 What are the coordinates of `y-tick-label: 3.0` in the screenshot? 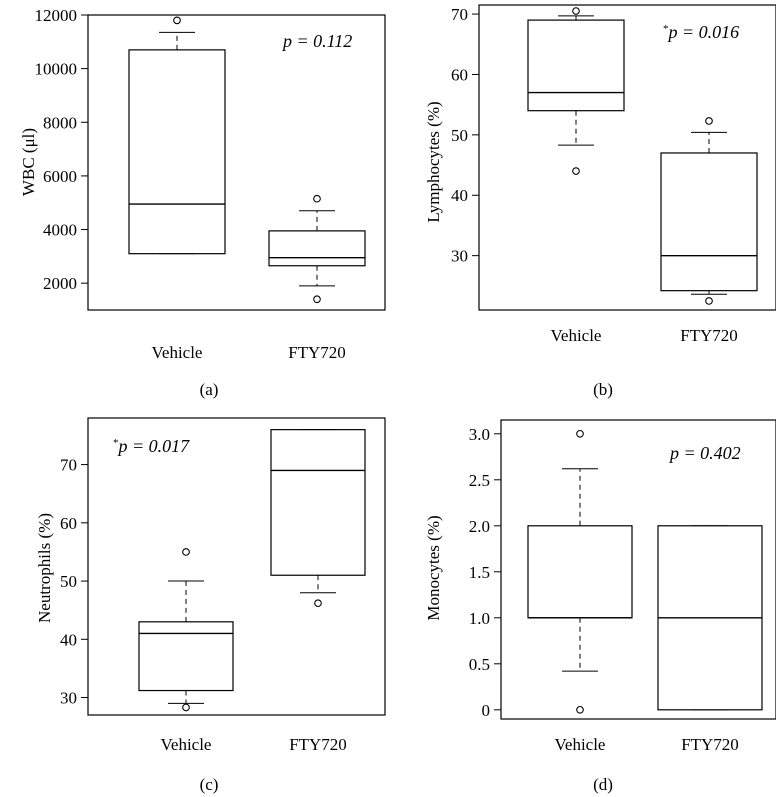 It's located at (479, 434).